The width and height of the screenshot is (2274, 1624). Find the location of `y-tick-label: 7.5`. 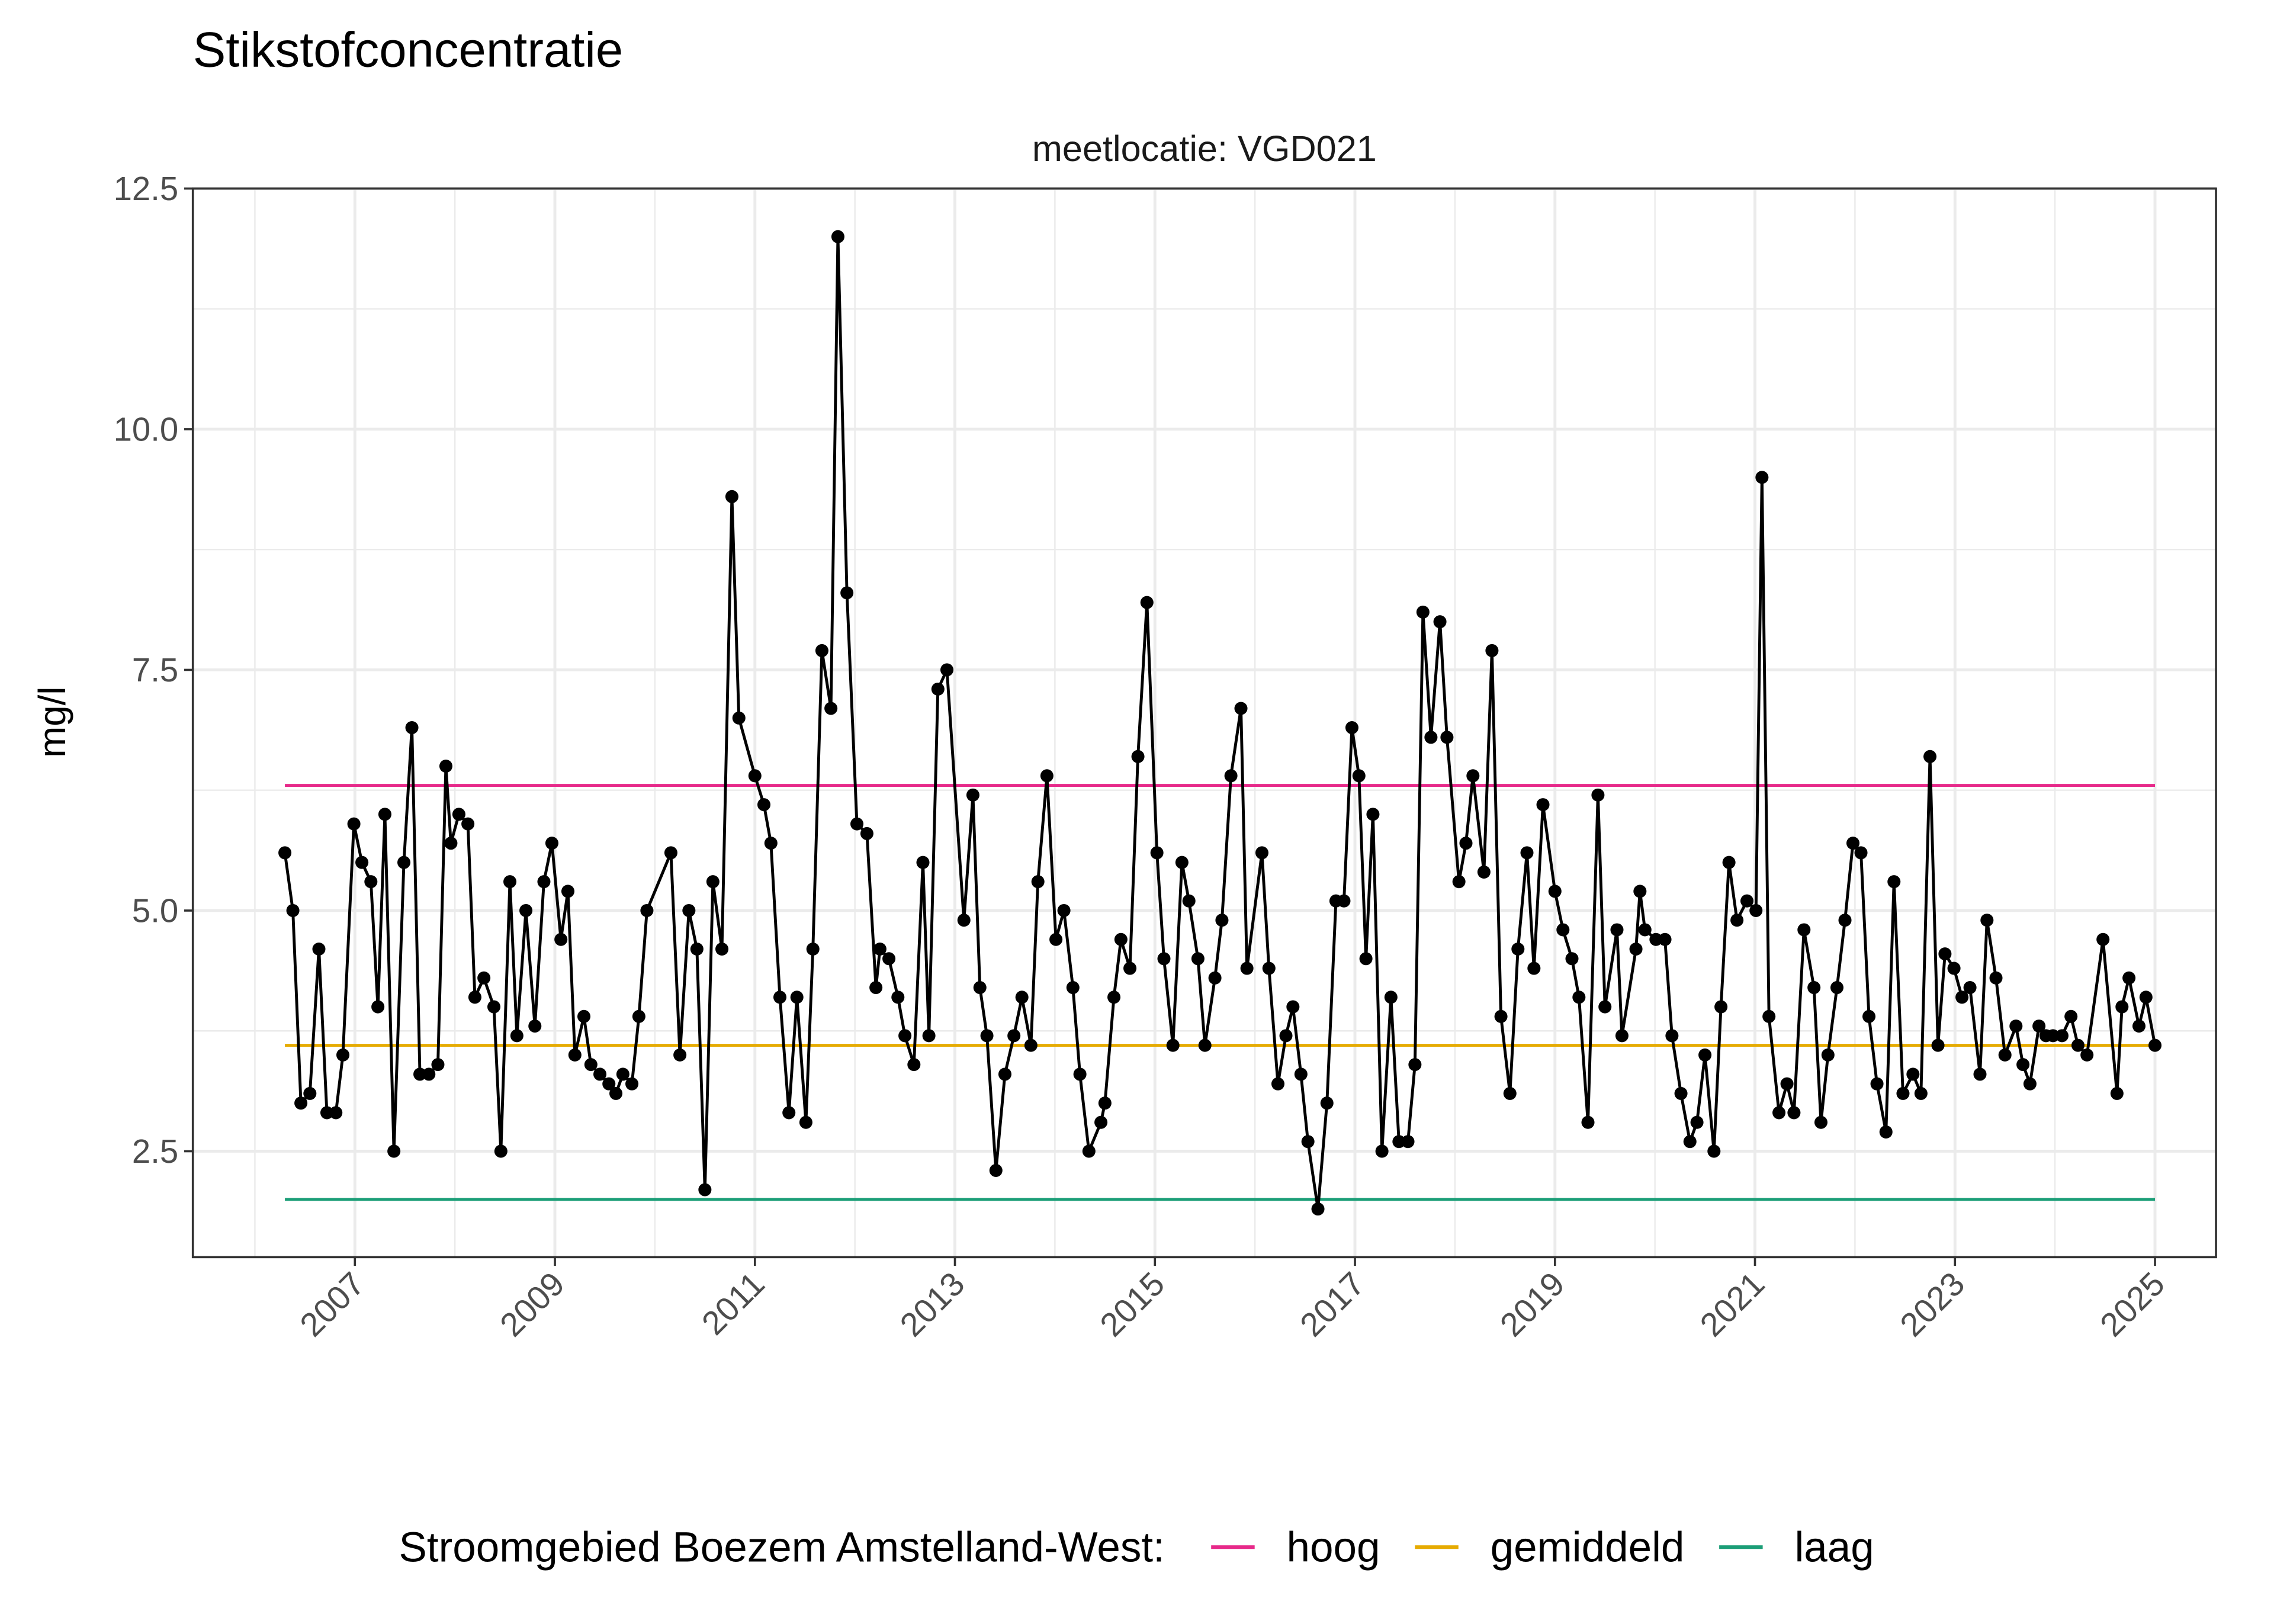

y-tick-label: 7.5 is located at coordinates (155, 670).